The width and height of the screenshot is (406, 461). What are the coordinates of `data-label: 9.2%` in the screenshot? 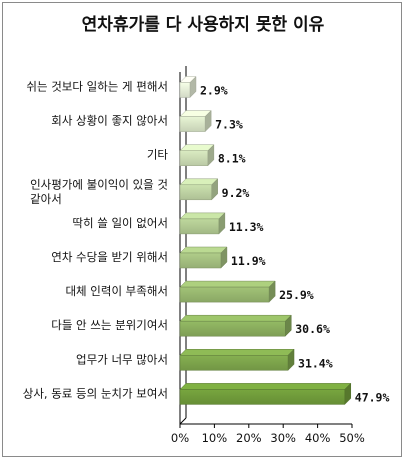 It's located at (236, 193).